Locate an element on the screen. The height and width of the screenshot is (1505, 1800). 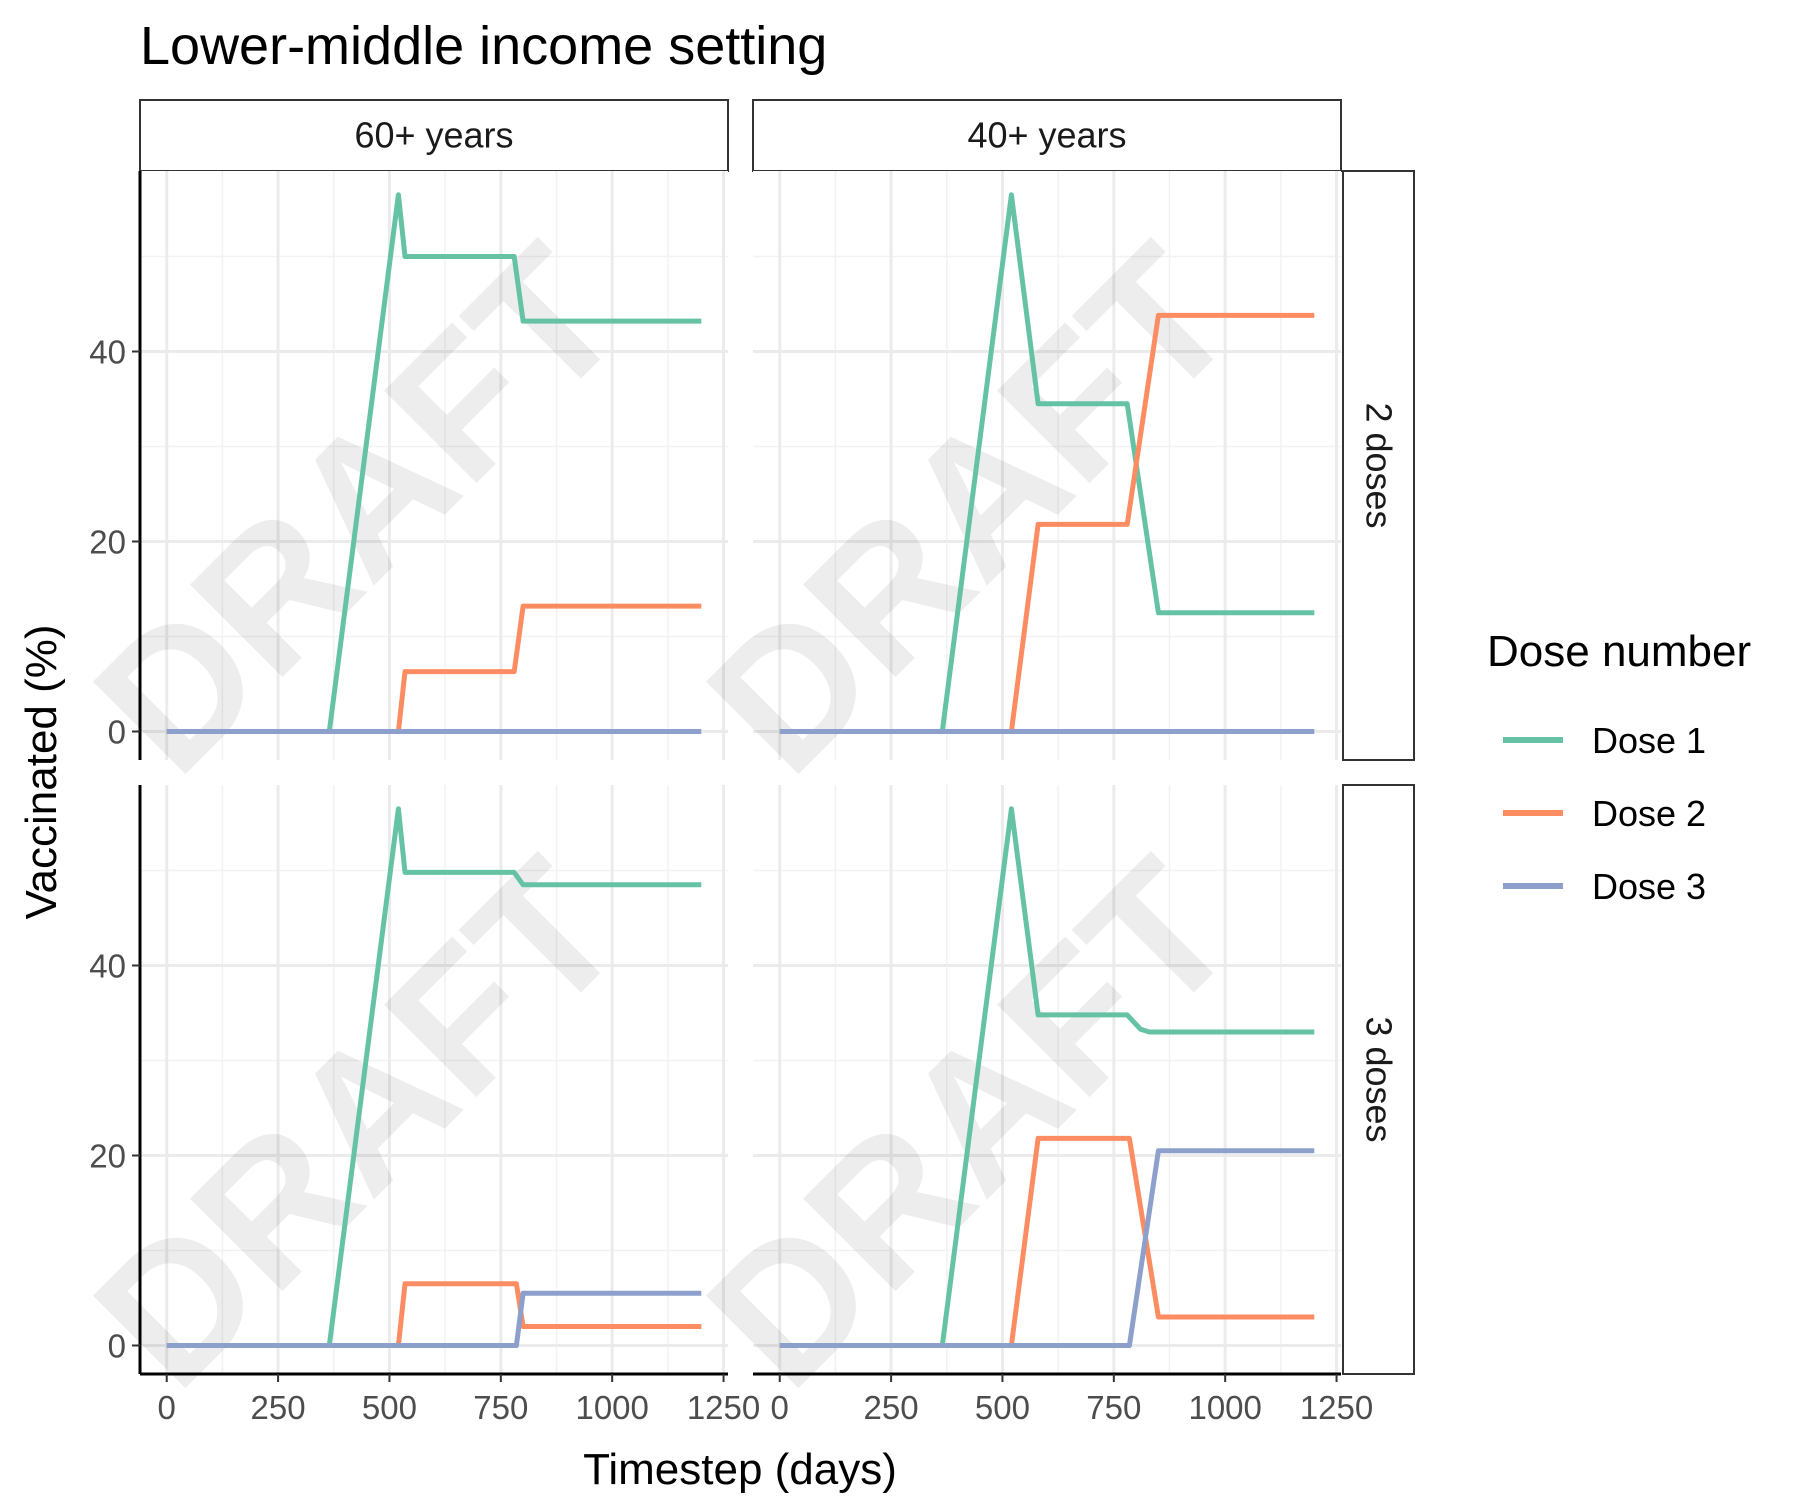
facet-column-label: 40+ years is located at coordinates (1046, 135).